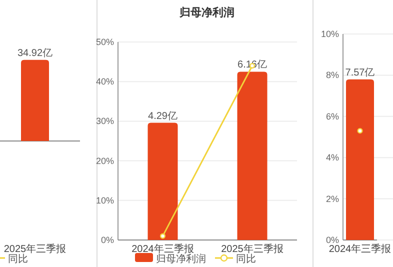  Describe the element at coordinates (105, 42) in the screenshot. I see `y-tick-label: 50%` at that location.